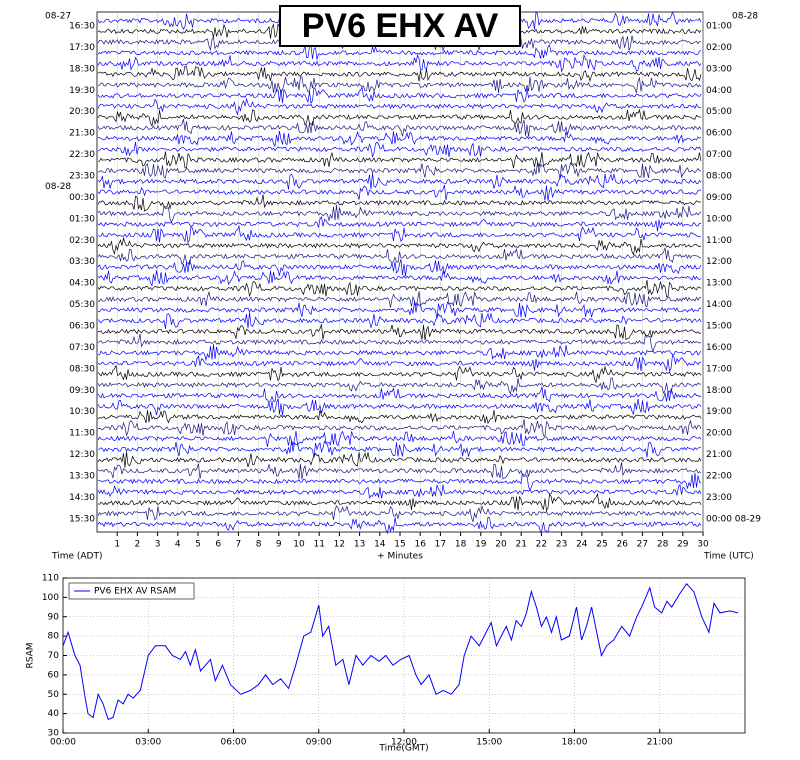 This screenshot has height=760, width=800. What do you see at coordinates (82, 519) in the screenshot?
I see `left-time-label: 15:30` at bounding box center [82, 519].